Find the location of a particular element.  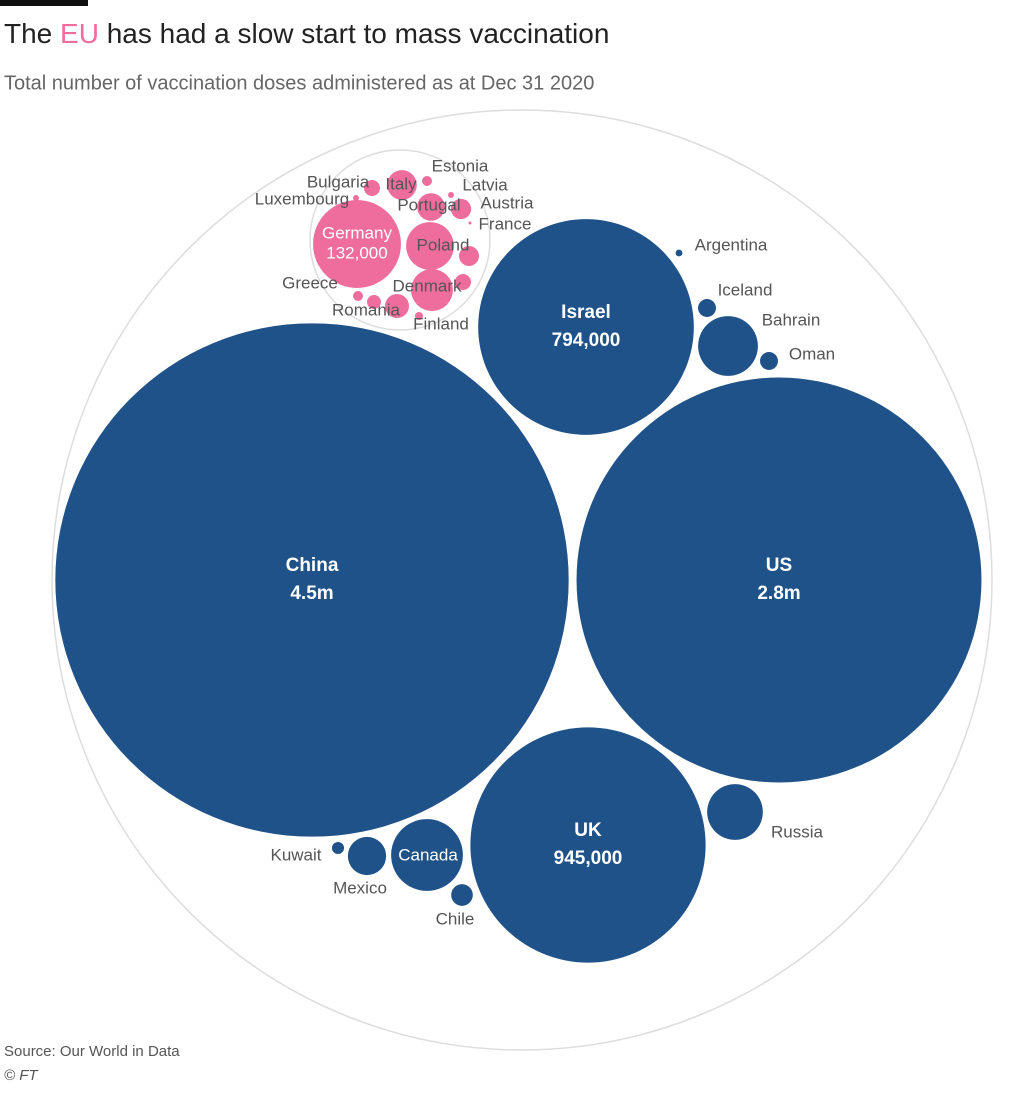

title-bar is located at coordinates (44, 3).